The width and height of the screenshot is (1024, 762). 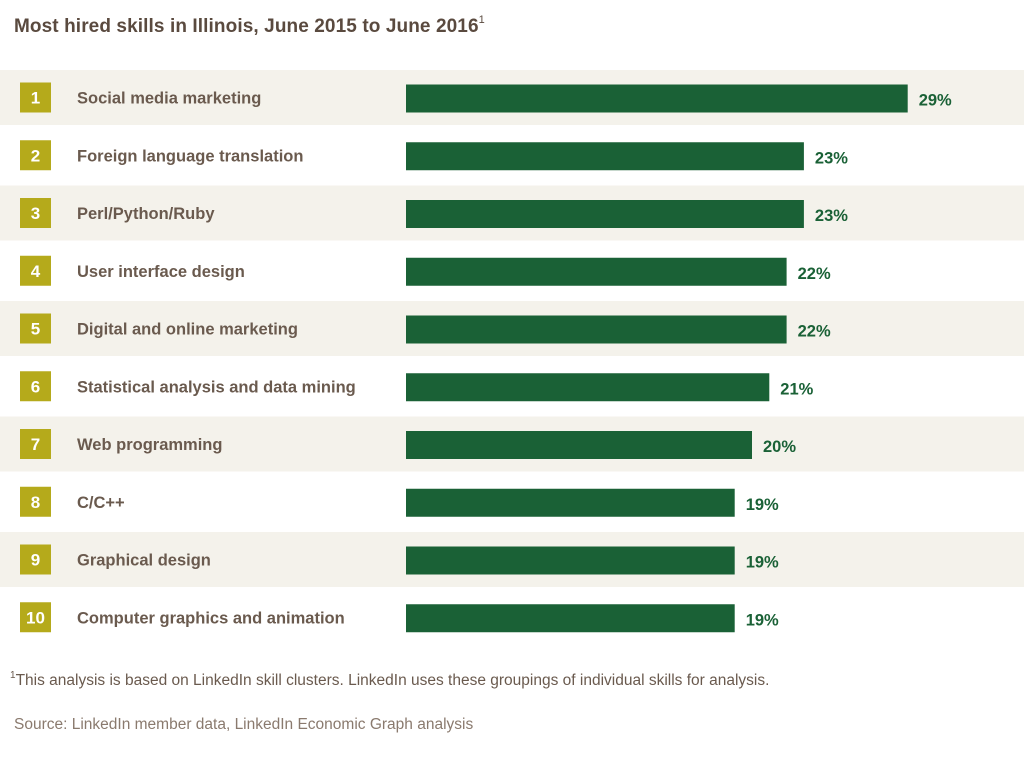 What do you see at coordinates (796, 389) in the screenshot?
I see `value-label: 21%` at bounding box center [796, 389].